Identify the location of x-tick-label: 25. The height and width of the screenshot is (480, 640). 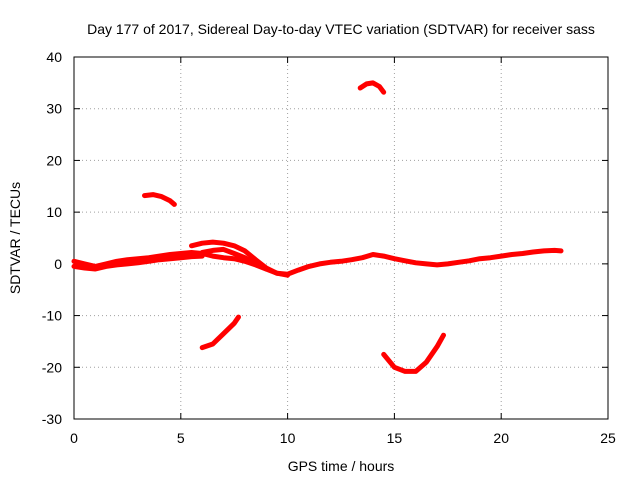
(608, 438).